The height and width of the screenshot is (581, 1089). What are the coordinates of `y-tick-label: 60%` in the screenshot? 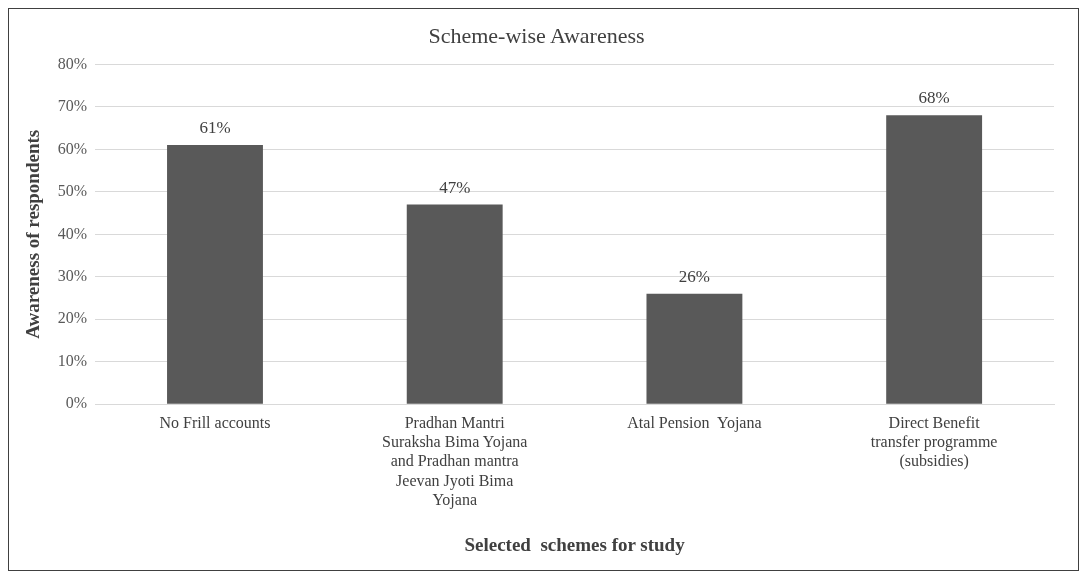 It's located at (72, 148).